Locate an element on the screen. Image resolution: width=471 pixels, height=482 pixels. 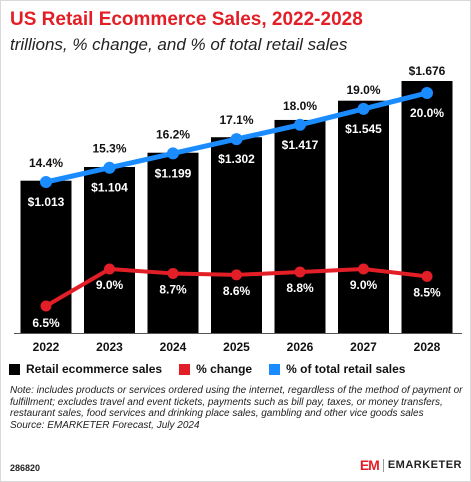
legend-label-change: % change is located at coordinates (224, 369).